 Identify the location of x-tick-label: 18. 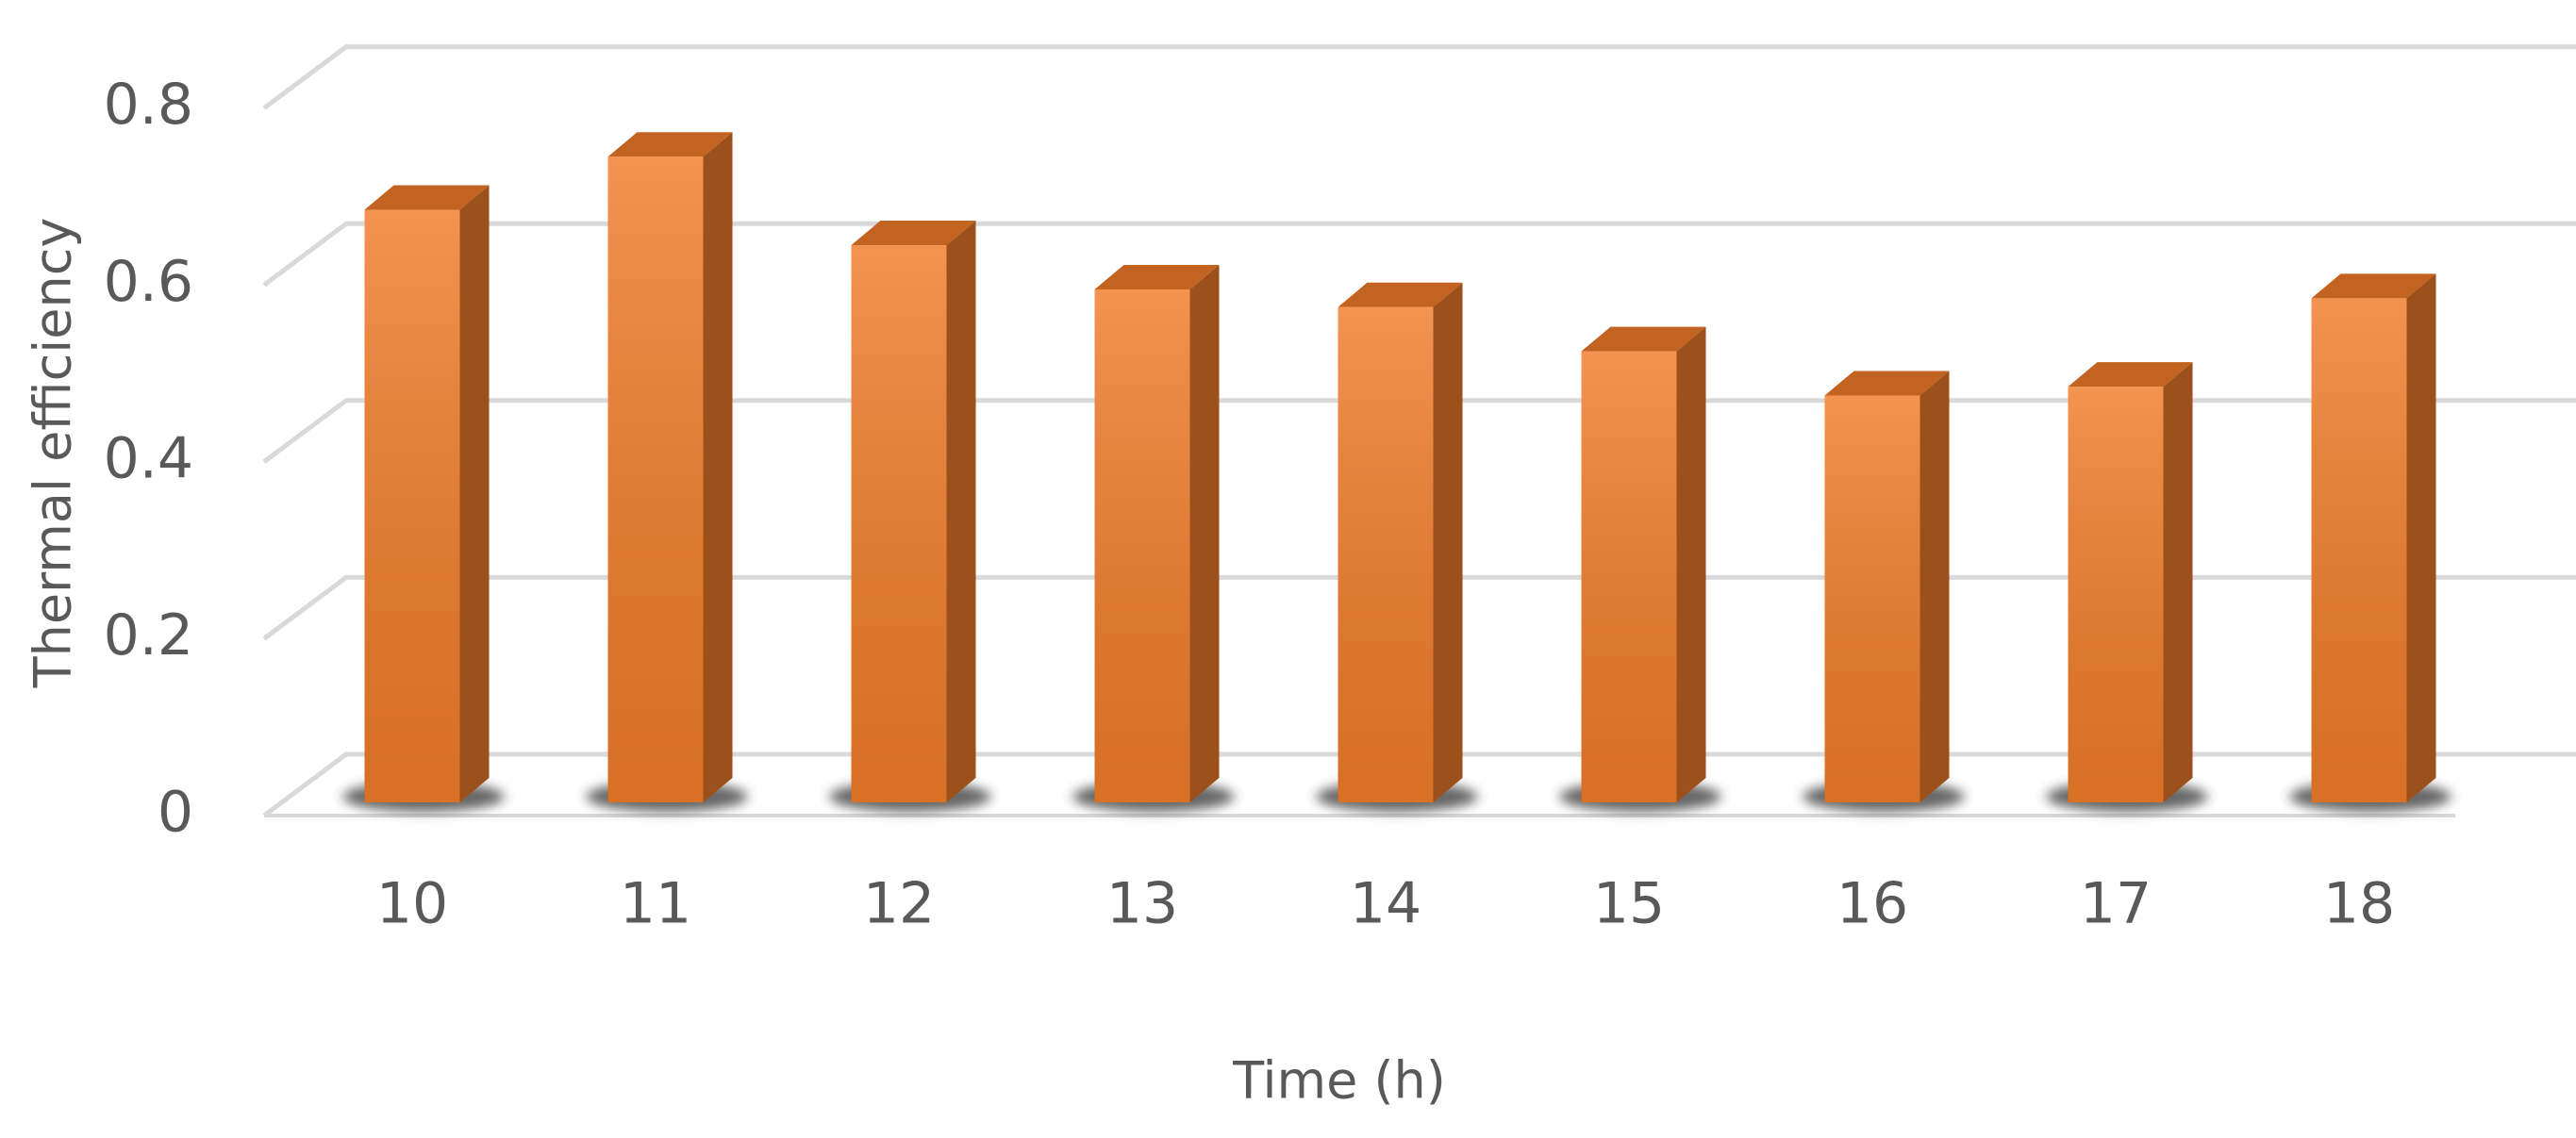
(2359, 904).